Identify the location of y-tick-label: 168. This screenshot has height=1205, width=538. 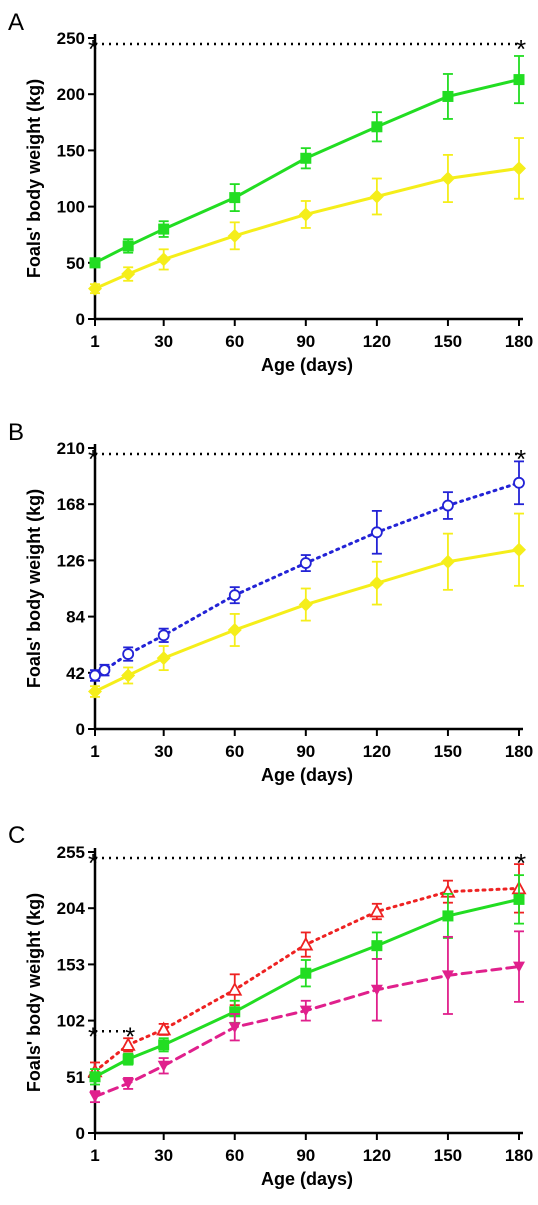
(71, 504).